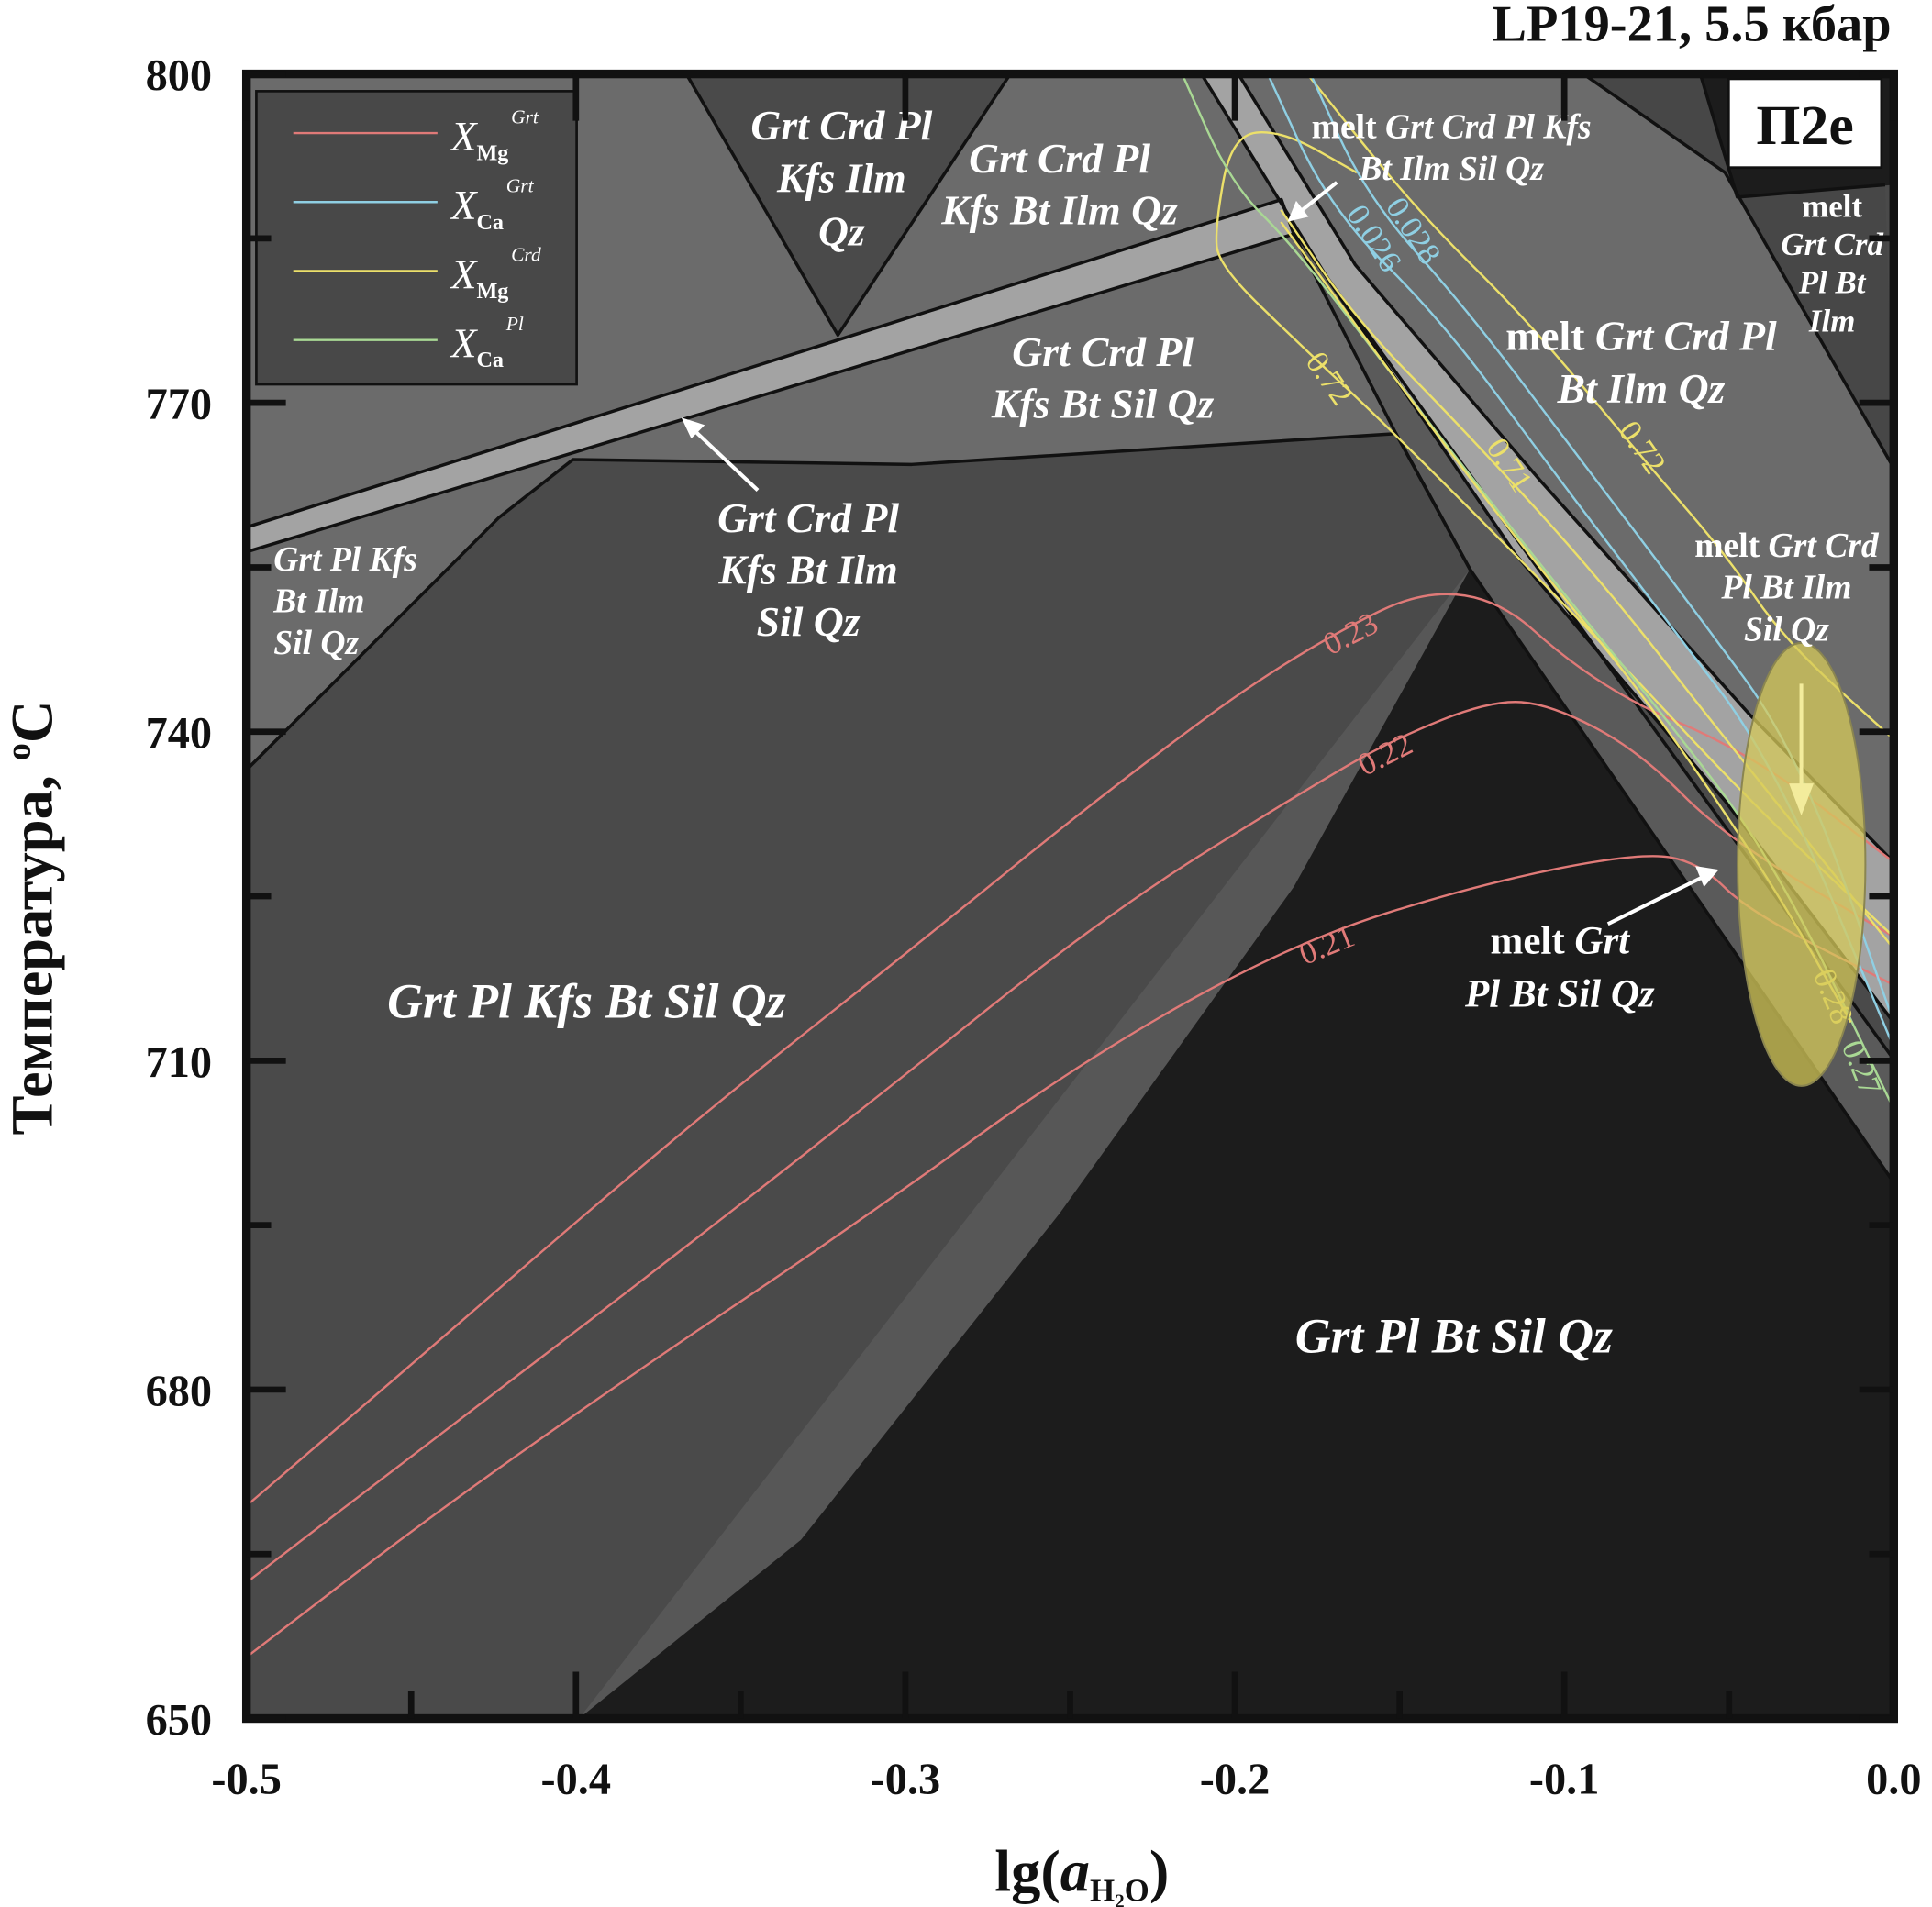  Describe the element at coordinates (1318, 197) in the screenshot. I see `arrow-to-melt-kfs-field` at that location.